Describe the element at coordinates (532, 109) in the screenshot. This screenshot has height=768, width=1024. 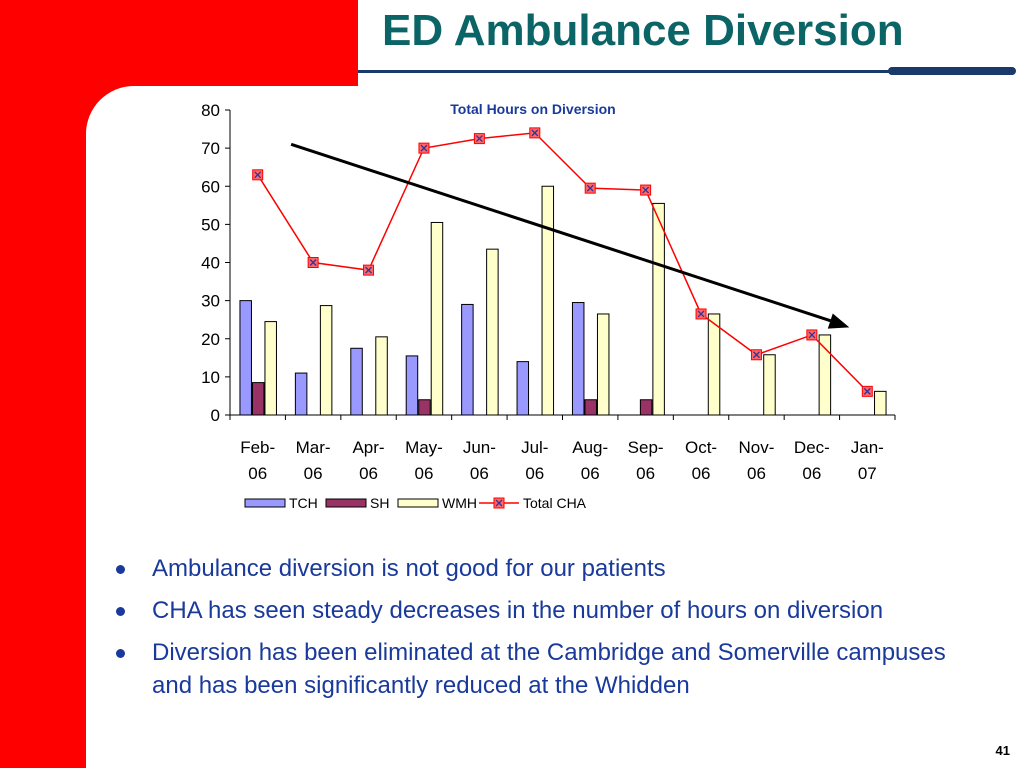
I see `chart-title: Total Hours on Diversion` at that location.